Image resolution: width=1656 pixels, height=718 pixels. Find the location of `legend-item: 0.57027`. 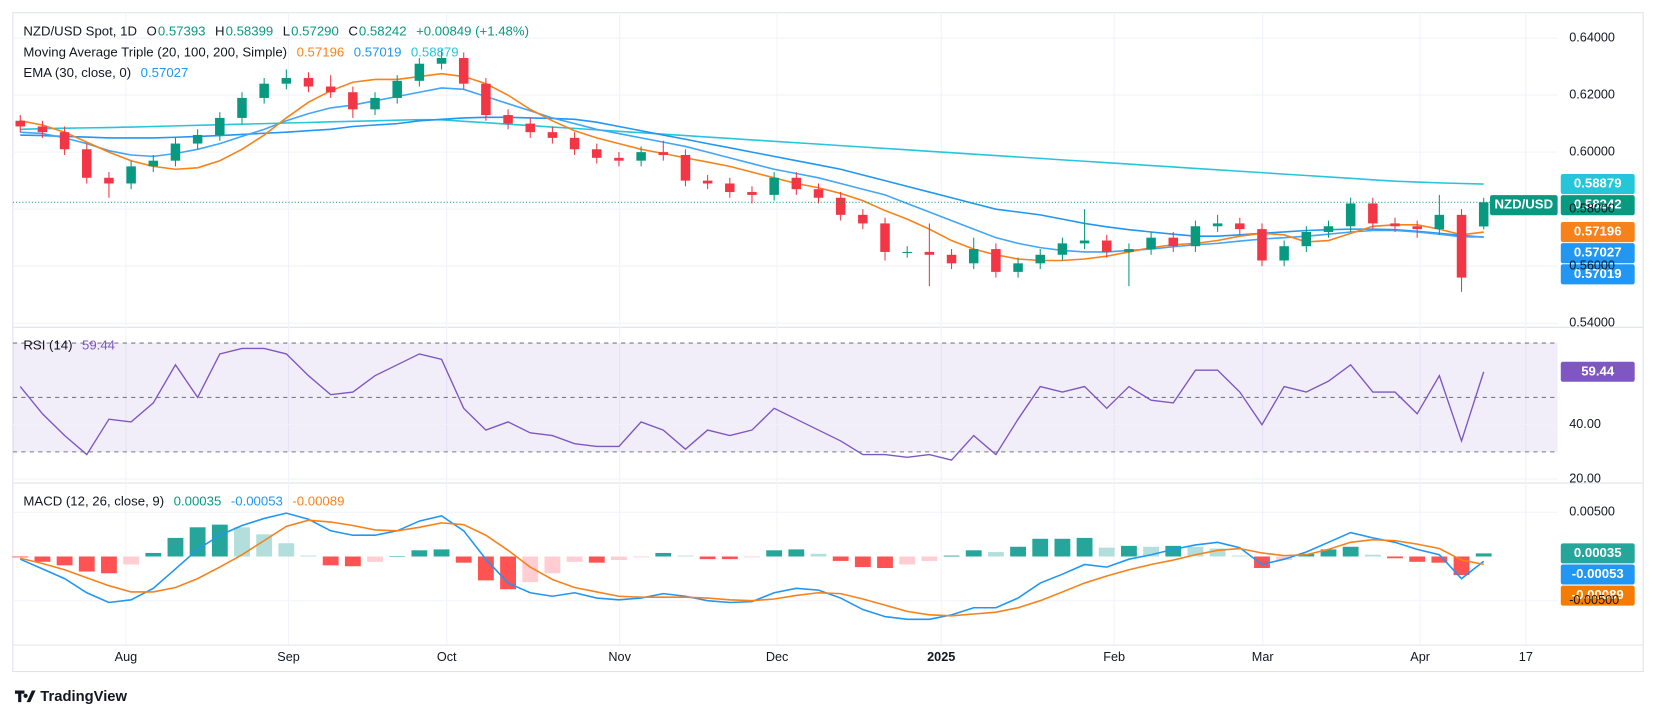

legend-item: 0.57027 is located at coordinates (165, 72).